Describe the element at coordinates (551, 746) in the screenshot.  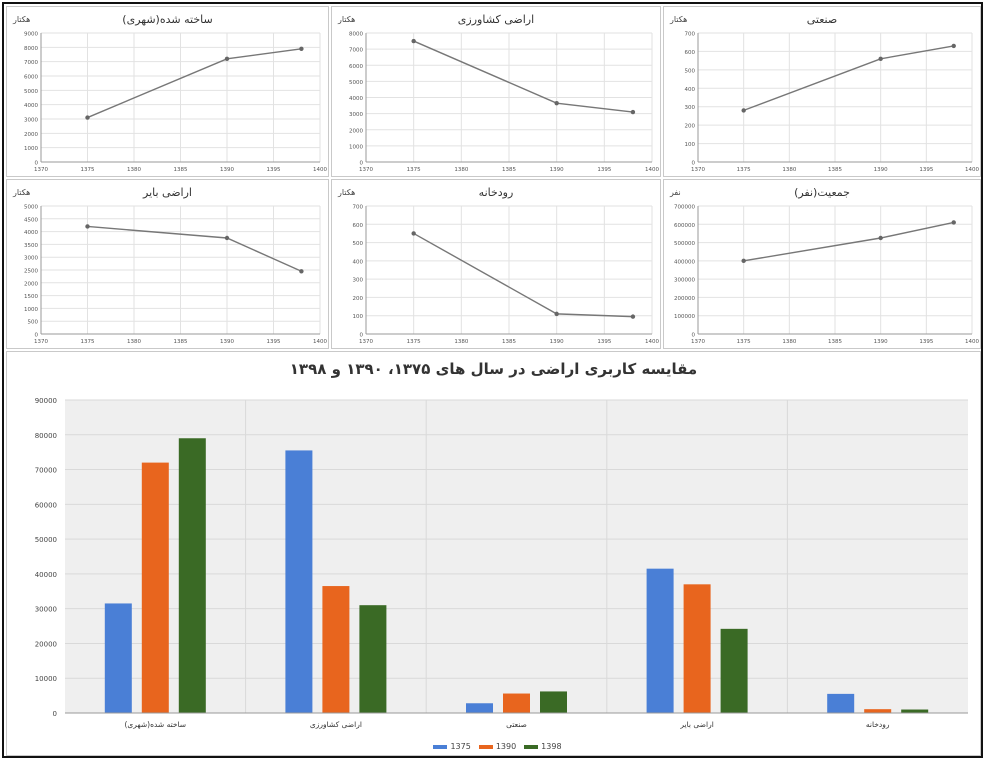
I see `legend-label: 1398` at that location.